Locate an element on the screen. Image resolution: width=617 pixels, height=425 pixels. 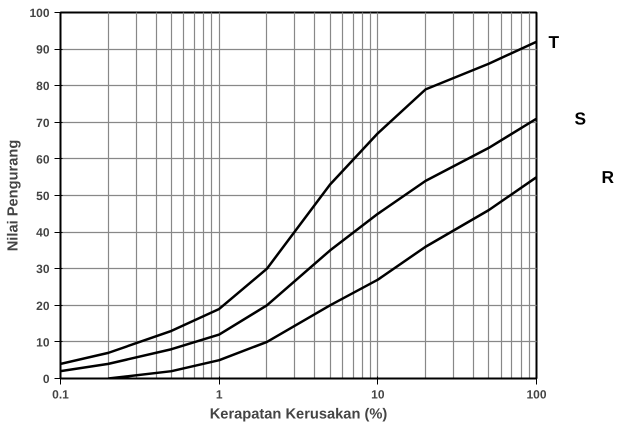
x-tick-label: 0.1 is located at coordinates (61, 395).